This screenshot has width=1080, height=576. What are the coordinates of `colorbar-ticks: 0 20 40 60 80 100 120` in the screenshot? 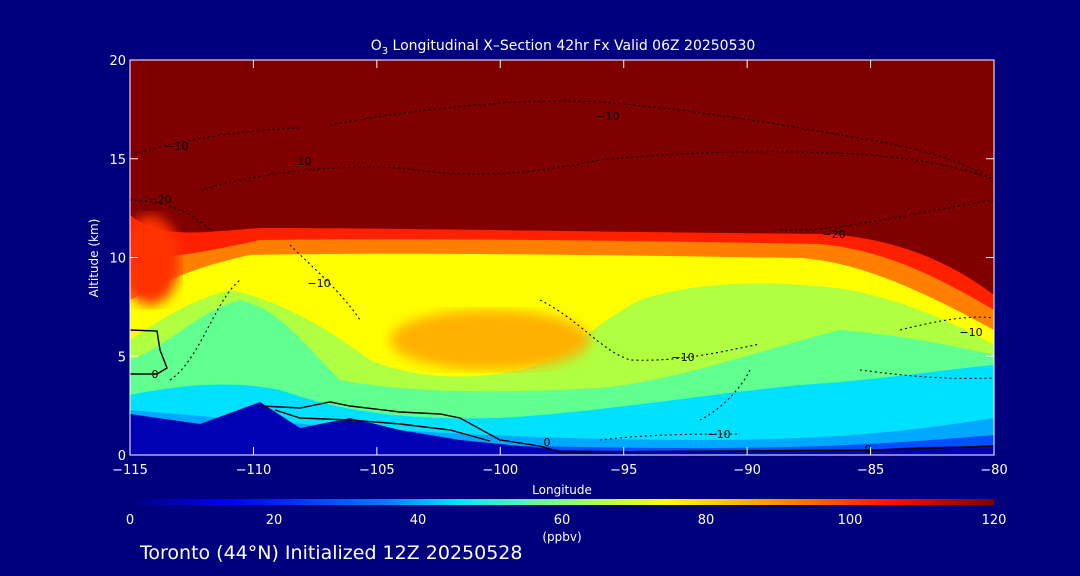 It's located at (566, 520).